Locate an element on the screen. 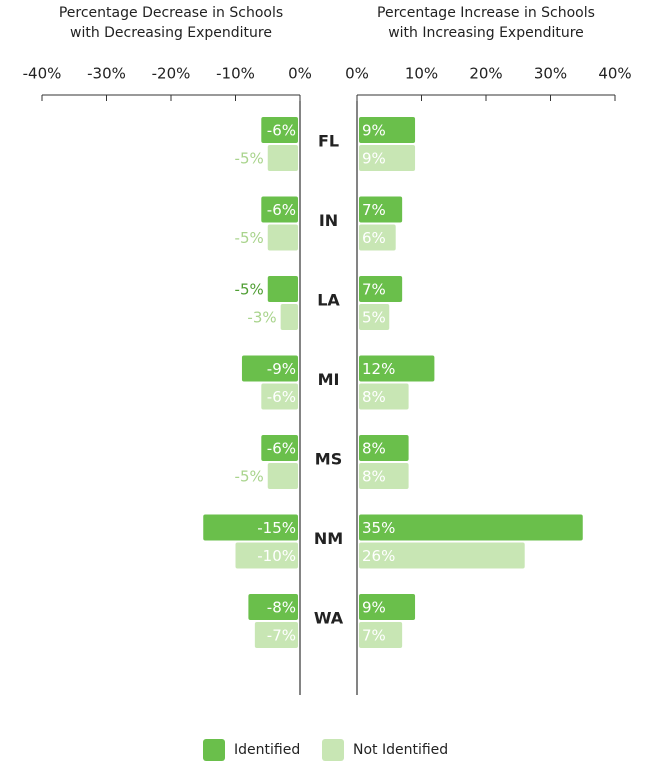 The width and height of the screenshot is (648, 761). value-label: -7% is located at coordinates (281, 636).